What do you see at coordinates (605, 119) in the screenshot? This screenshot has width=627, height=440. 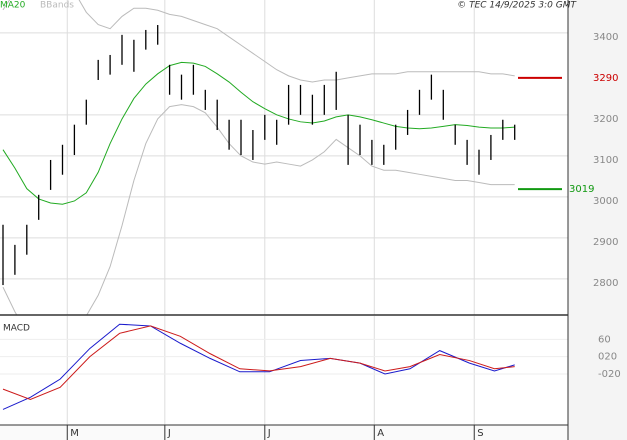 I see `y-tick-label: 3200` at bounding box center [605, 119].